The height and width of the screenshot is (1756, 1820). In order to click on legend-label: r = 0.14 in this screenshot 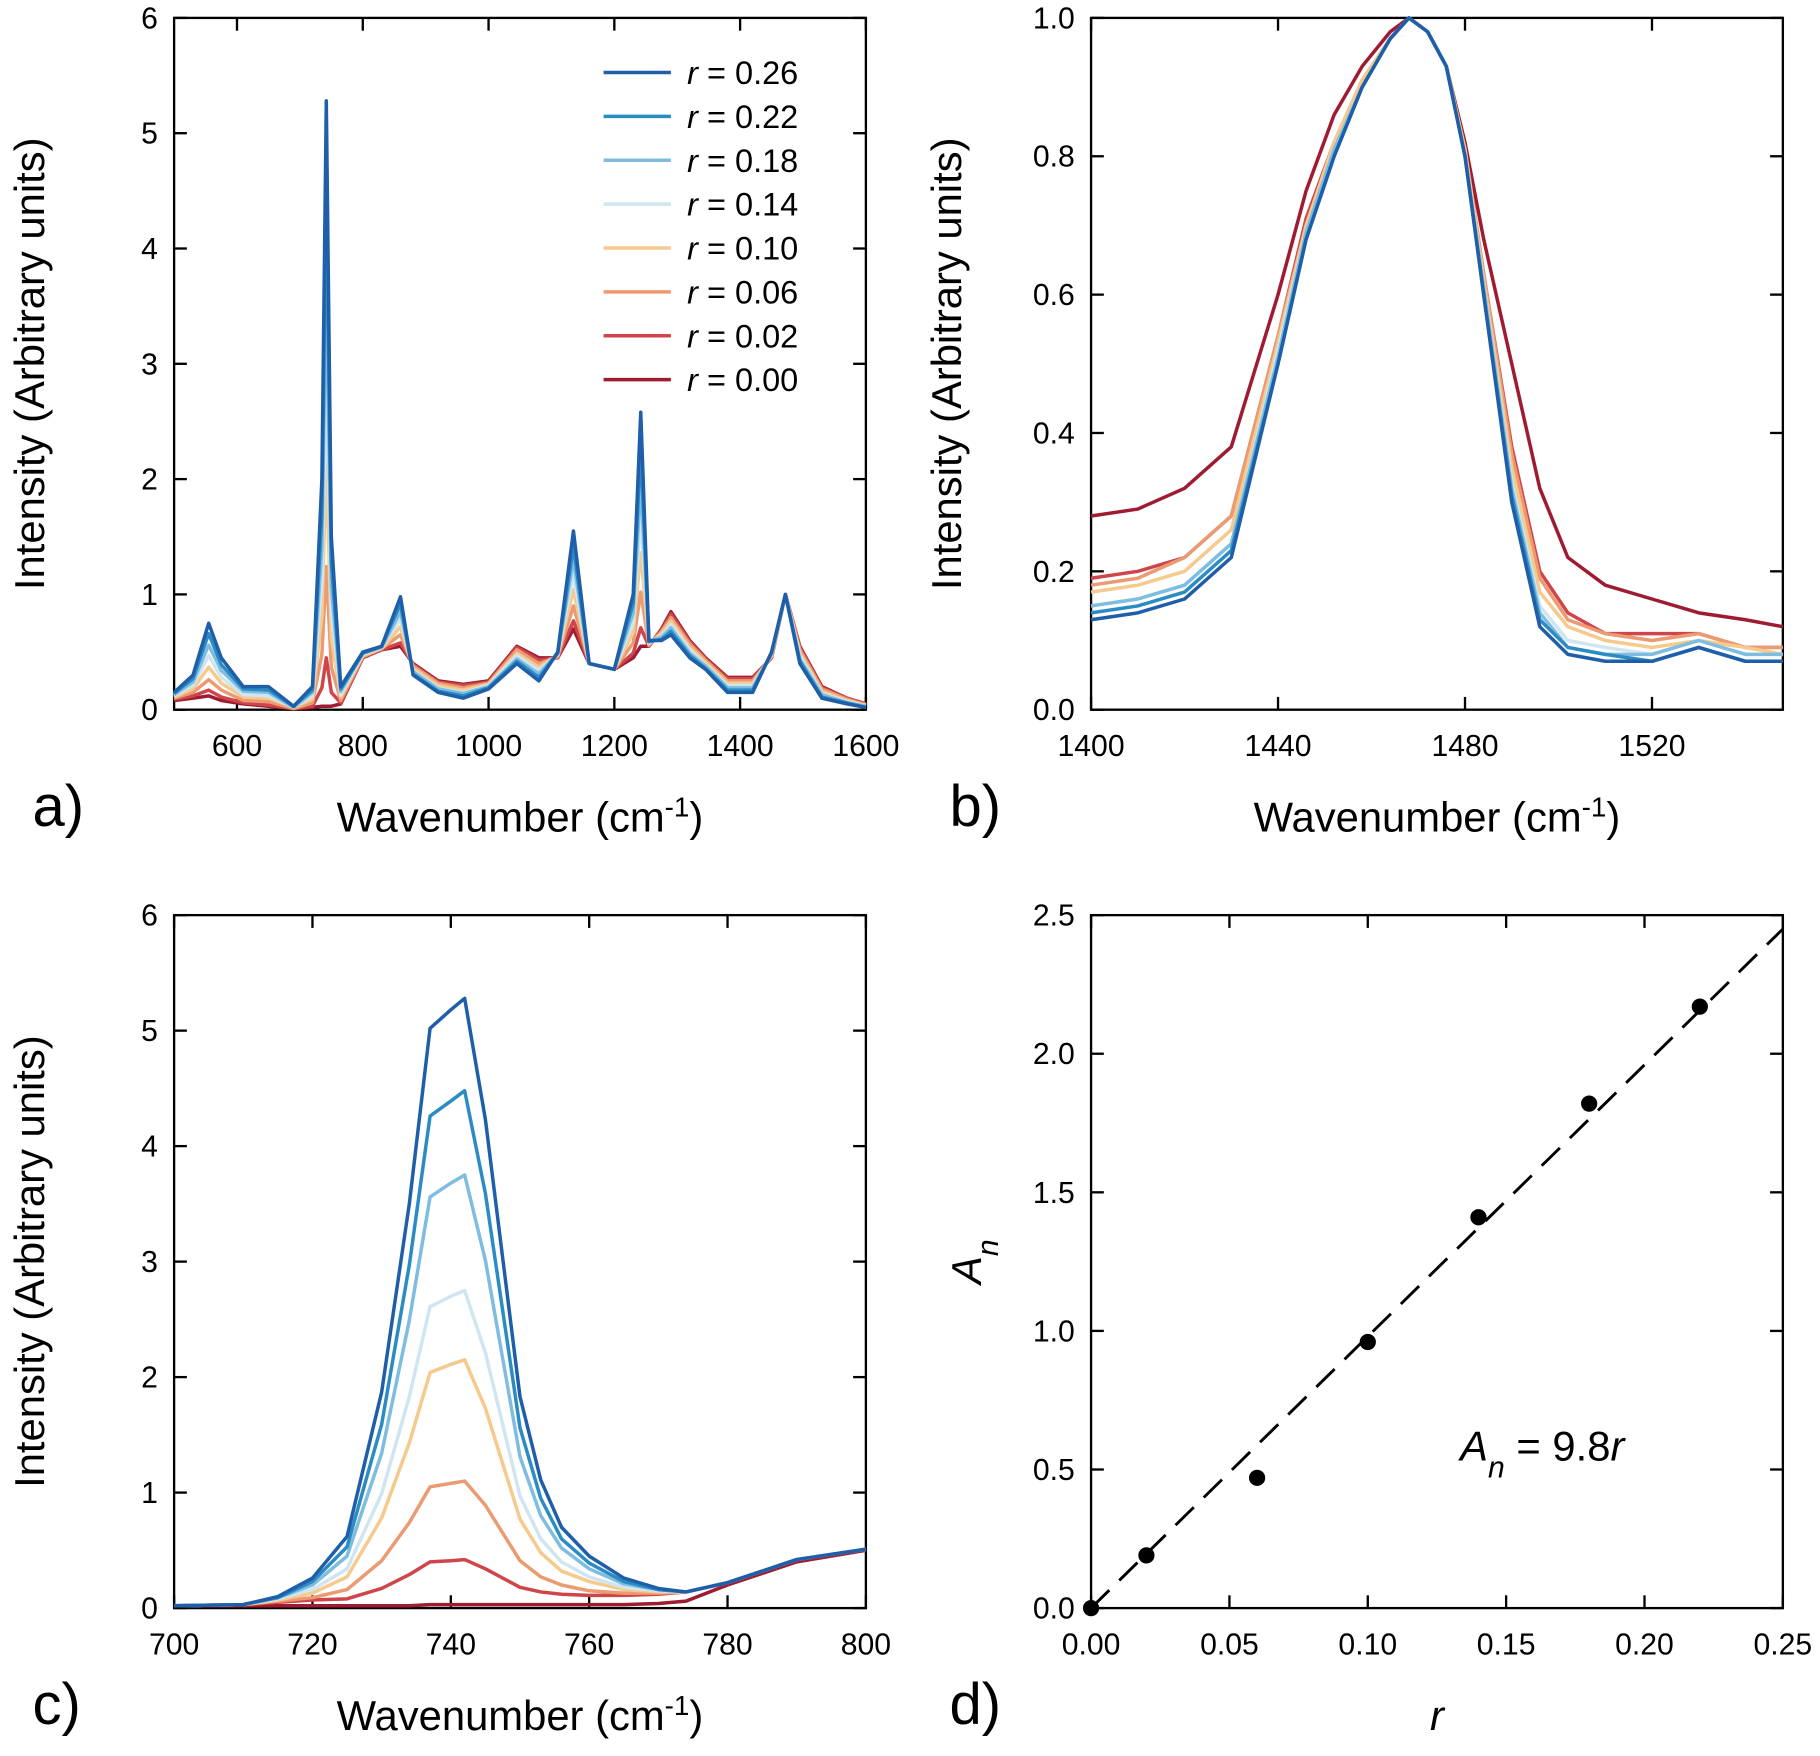, I will do `click(742, 205)`.